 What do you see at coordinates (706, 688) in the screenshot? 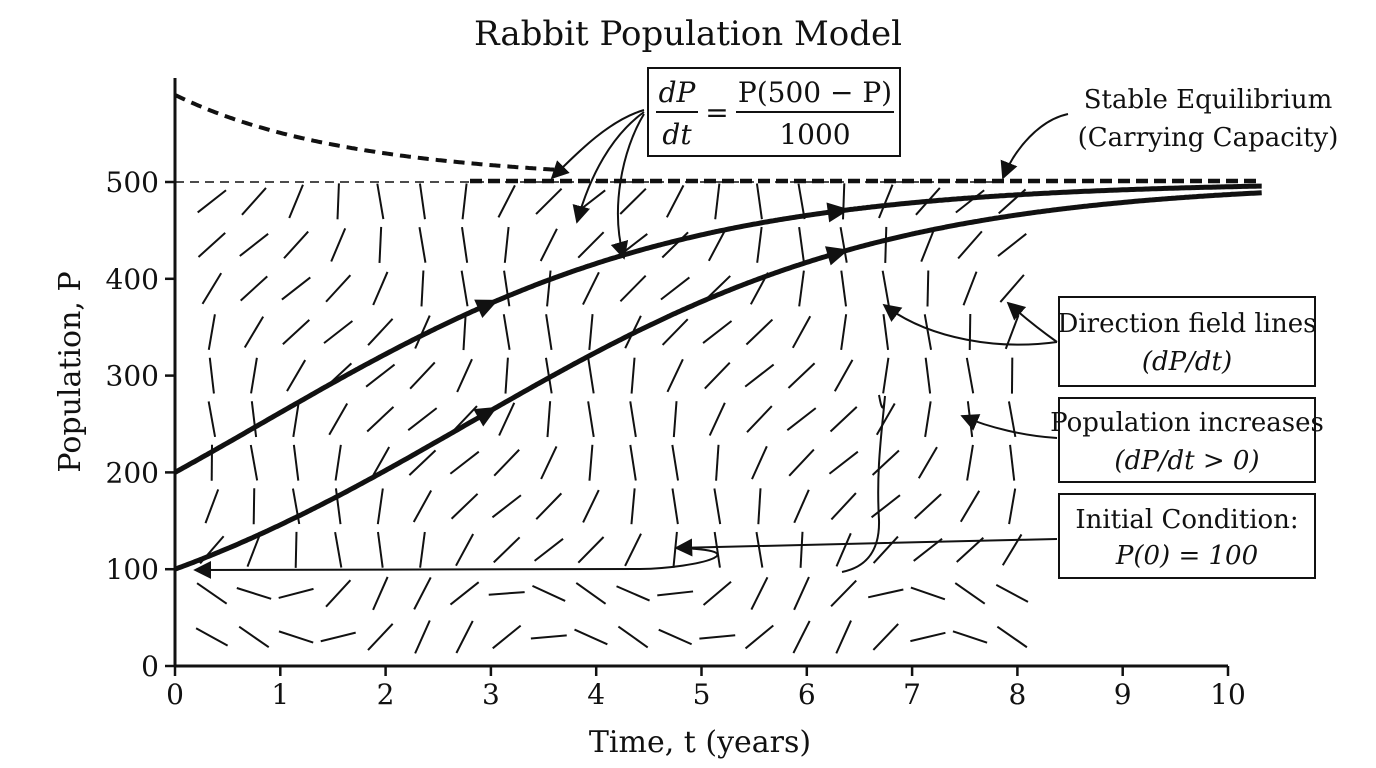
I see `x-ticks: 0 1 2 3 4 5 6 7 8 9 10` at bounding box center [706, 688].